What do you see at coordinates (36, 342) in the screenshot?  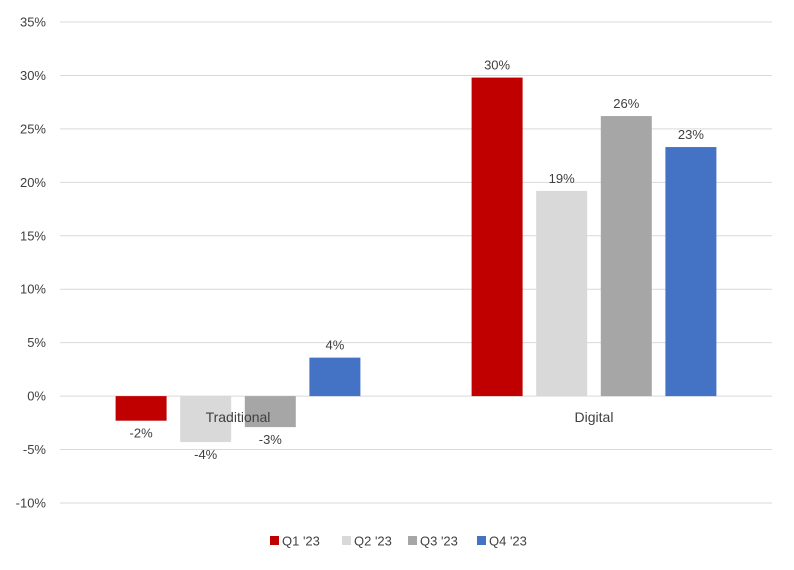 I see `y-tick-label: 5%` at bounding box center [36, 342].